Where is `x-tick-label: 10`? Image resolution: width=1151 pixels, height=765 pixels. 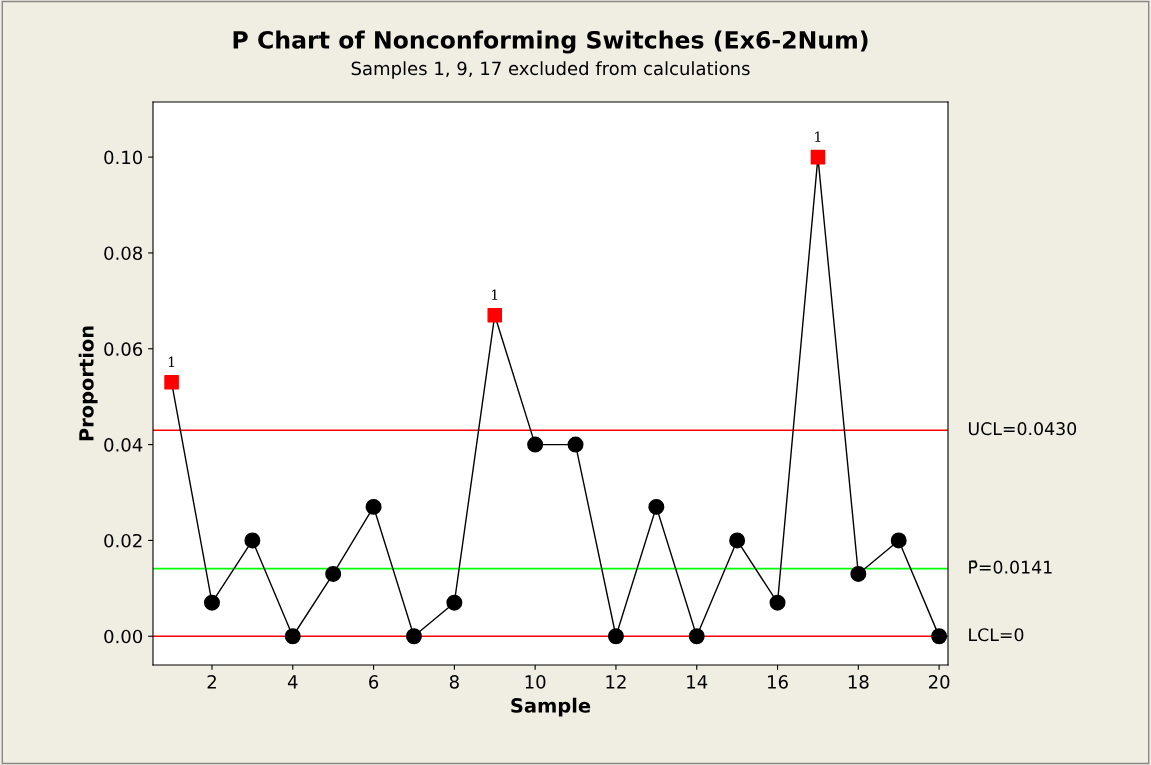 x-tick-label: 10 is located at coordinates (535, 682).